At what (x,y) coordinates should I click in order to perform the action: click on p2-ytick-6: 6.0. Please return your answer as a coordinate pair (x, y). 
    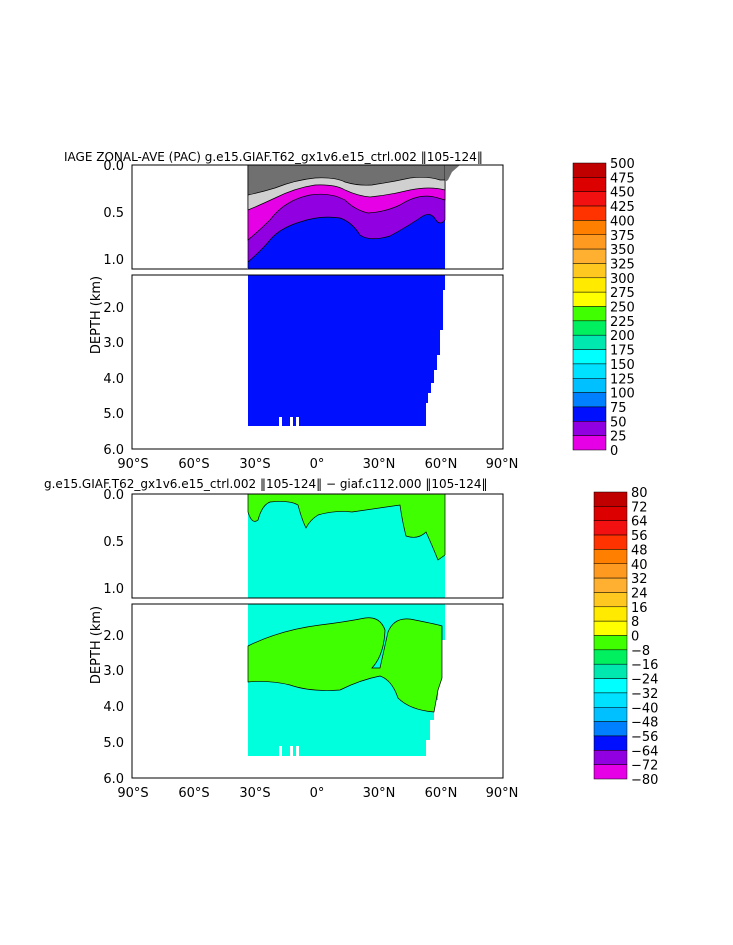
    Looking at the image, I should click on (113, 779).